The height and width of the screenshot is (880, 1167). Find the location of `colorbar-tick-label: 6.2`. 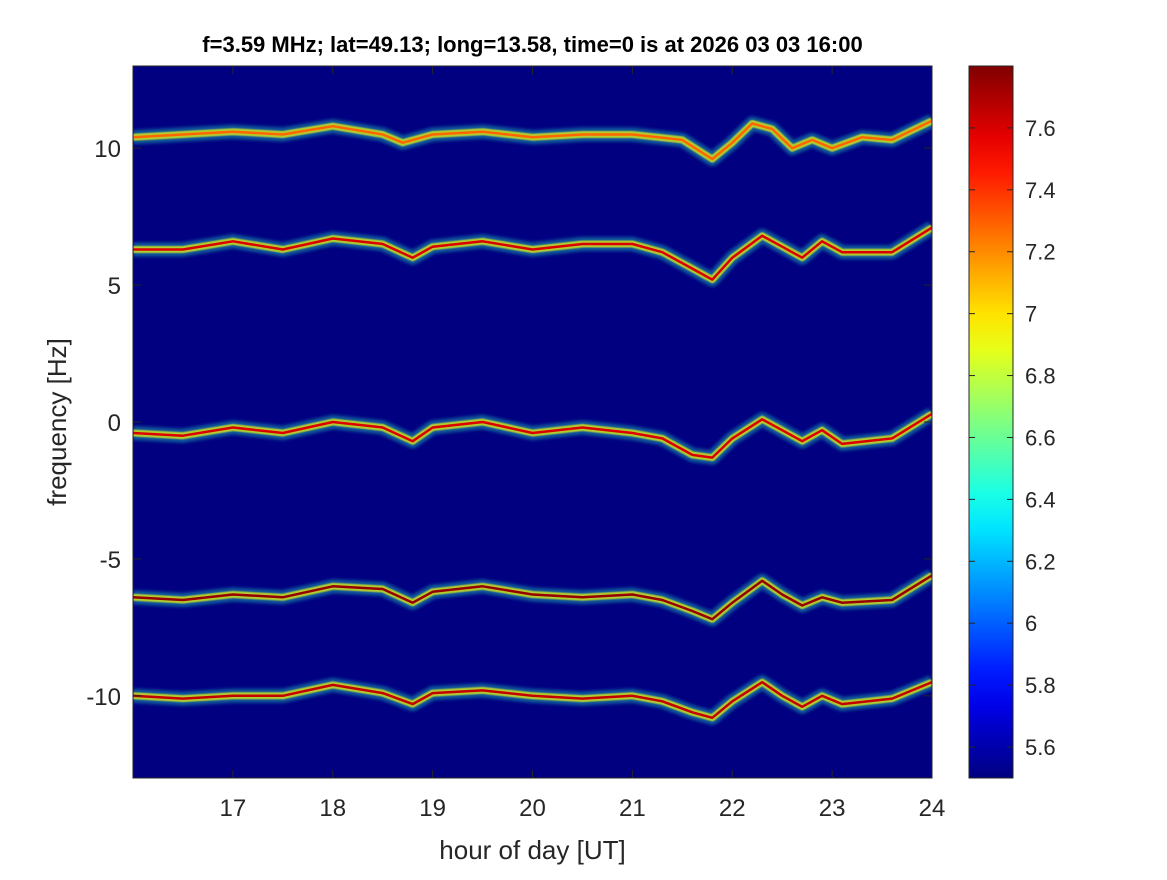

colorbar-tick-label: 6.2 is located at coordinates (1040, 561).